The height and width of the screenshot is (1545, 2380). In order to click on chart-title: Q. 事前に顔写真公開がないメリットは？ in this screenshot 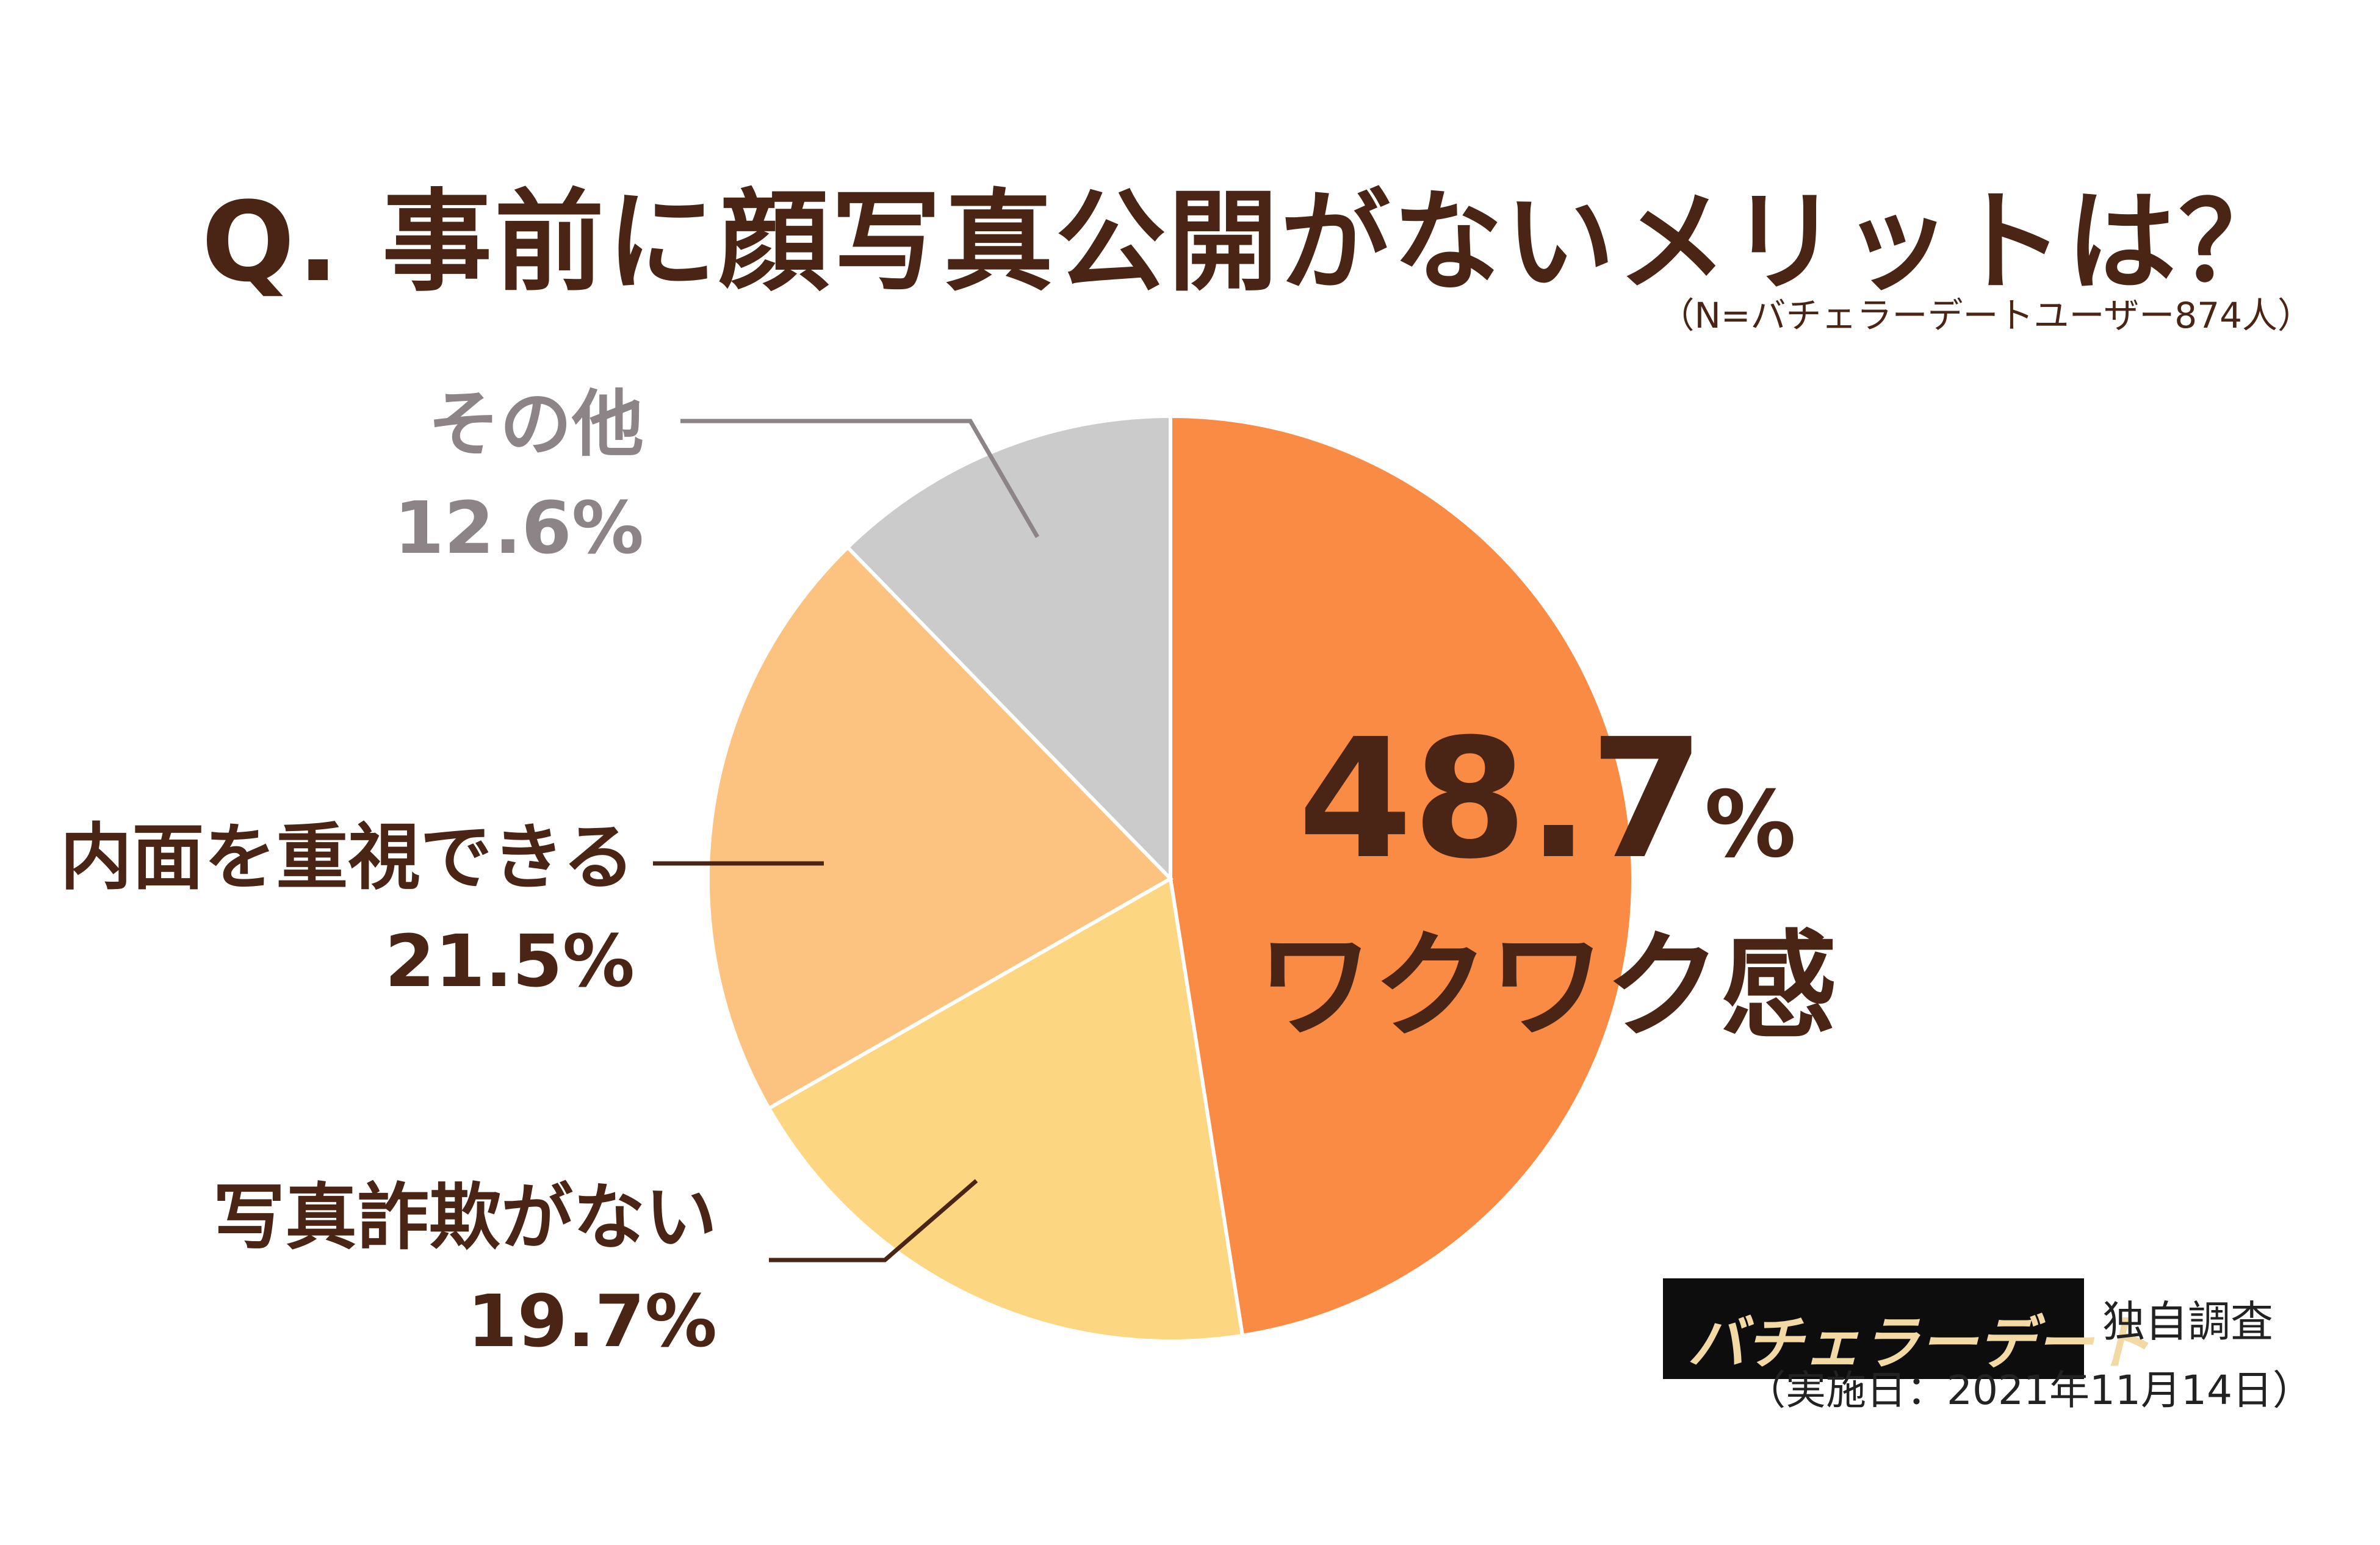, I will do `click(1247, 243)`.